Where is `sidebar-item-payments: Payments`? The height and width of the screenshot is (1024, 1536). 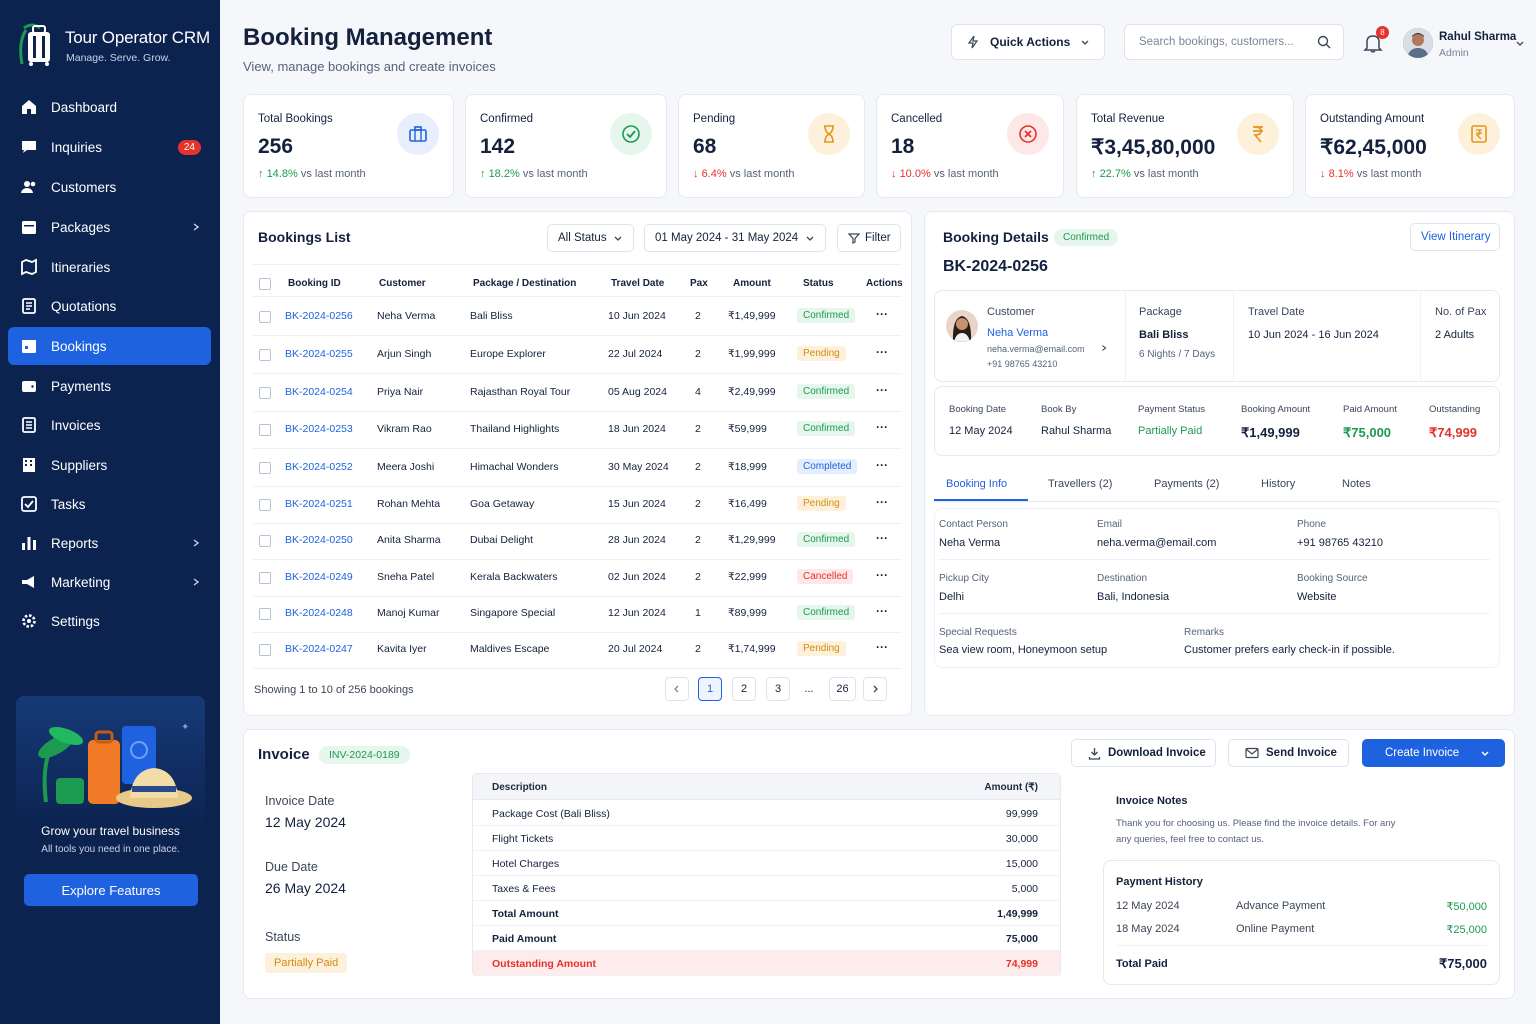 sidebar-item-payments: Payments is located at coordinates (109, 386).